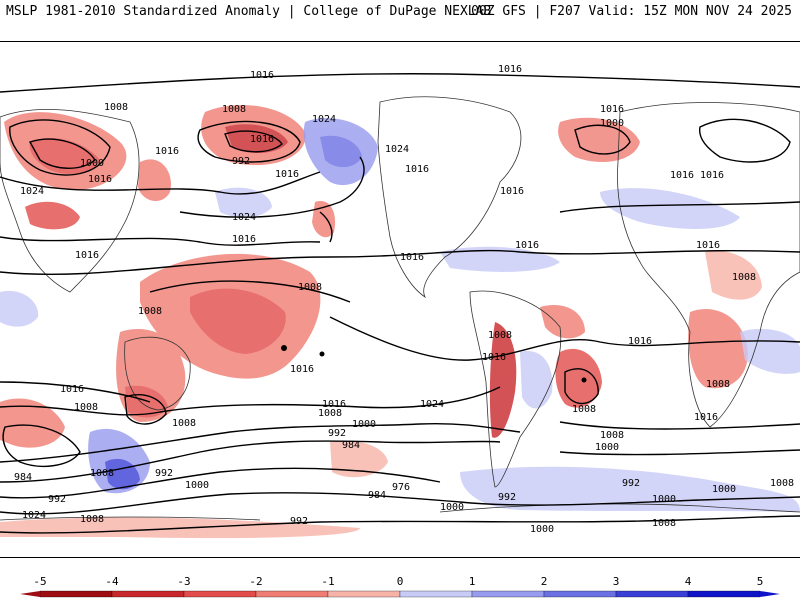  I want to click on anomaly-blue-south-america, so click(536, 380).